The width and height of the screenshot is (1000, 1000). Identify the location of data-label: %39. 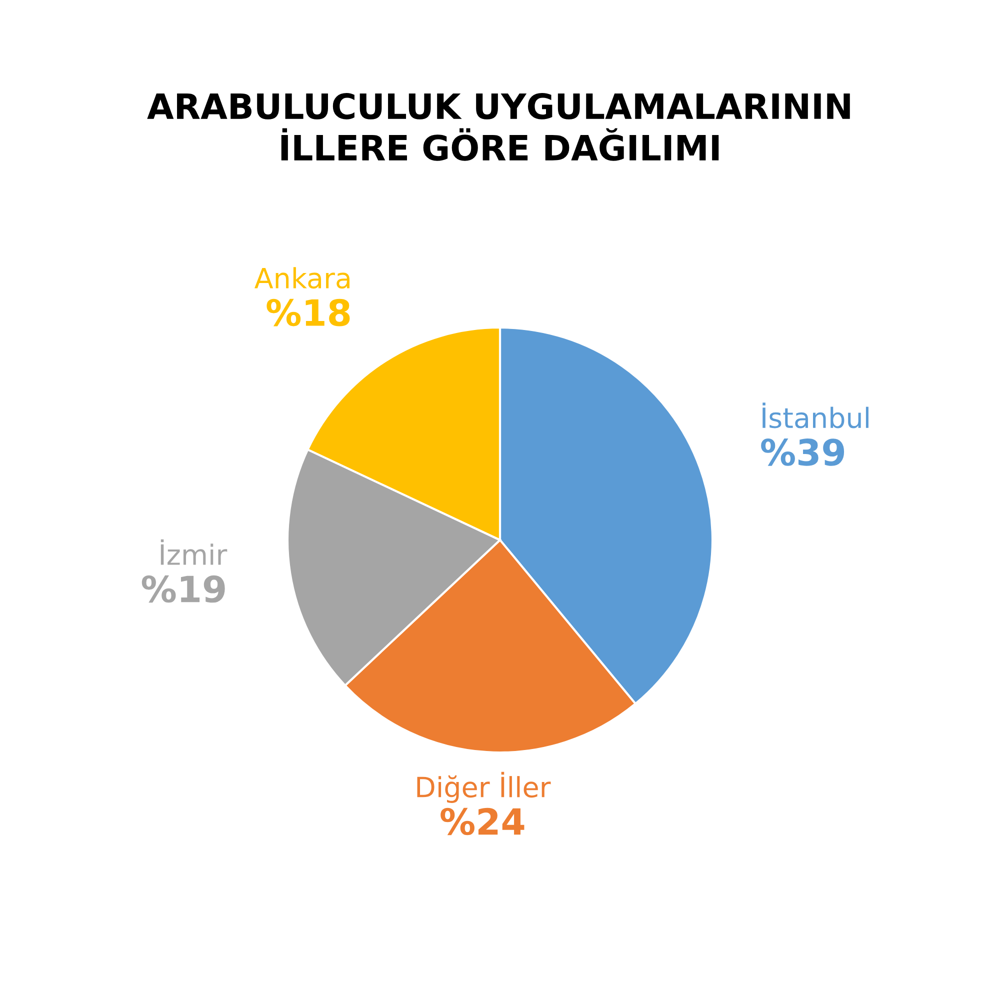
(802, 452).